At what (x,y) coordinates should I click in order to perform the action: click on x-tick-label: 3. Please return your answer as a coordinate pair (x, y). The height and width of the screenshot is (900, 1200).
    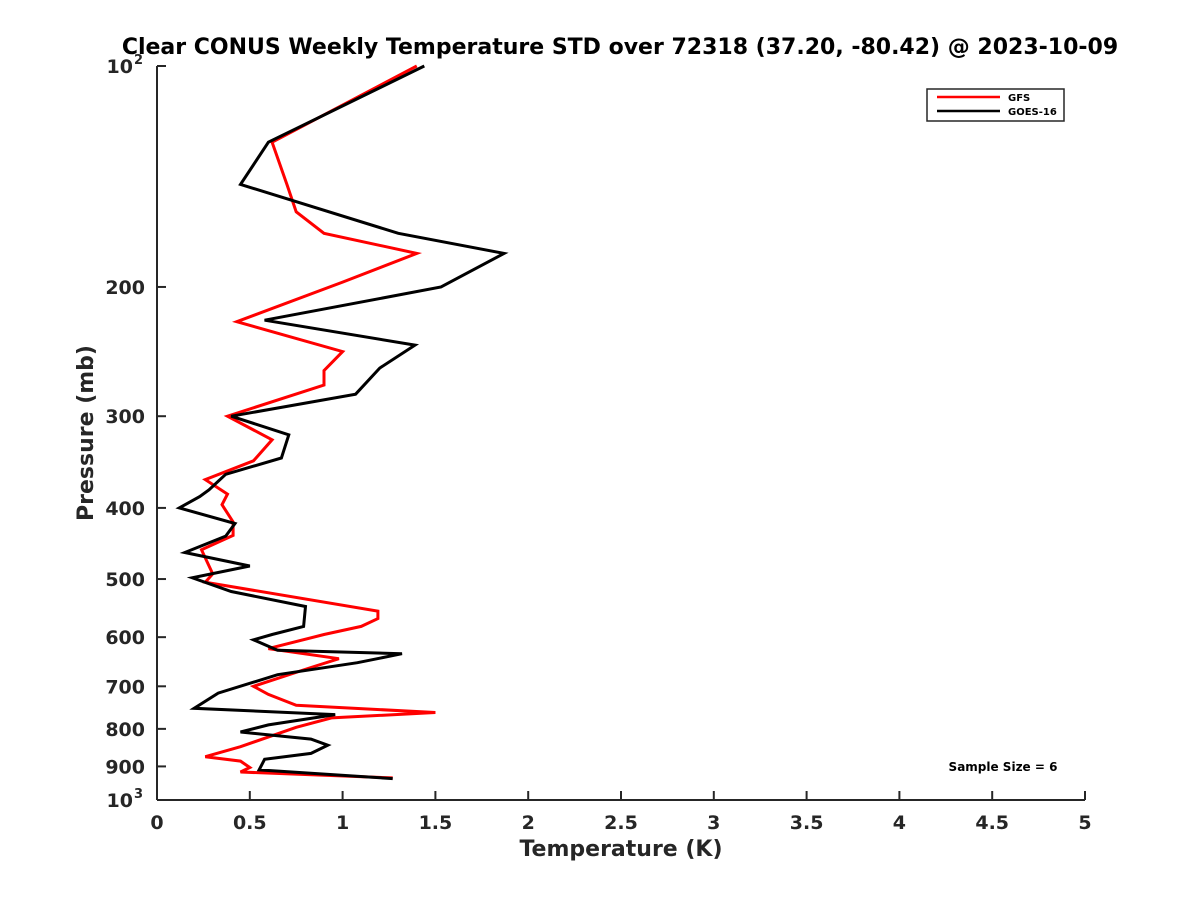
    Looking at the image, I should click on (713, 823).